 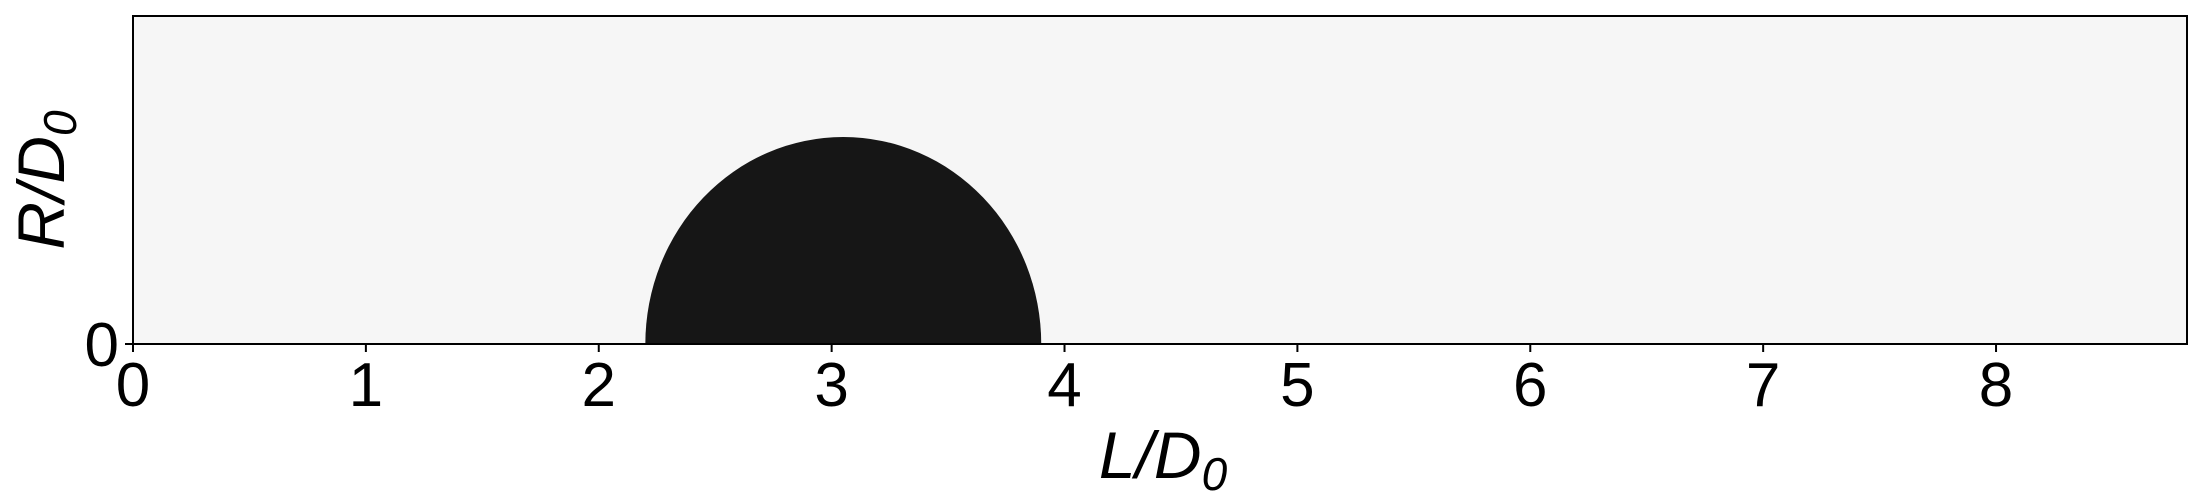 I want to click on x-axis-label: L/D0, so click(x=1163, y=459).